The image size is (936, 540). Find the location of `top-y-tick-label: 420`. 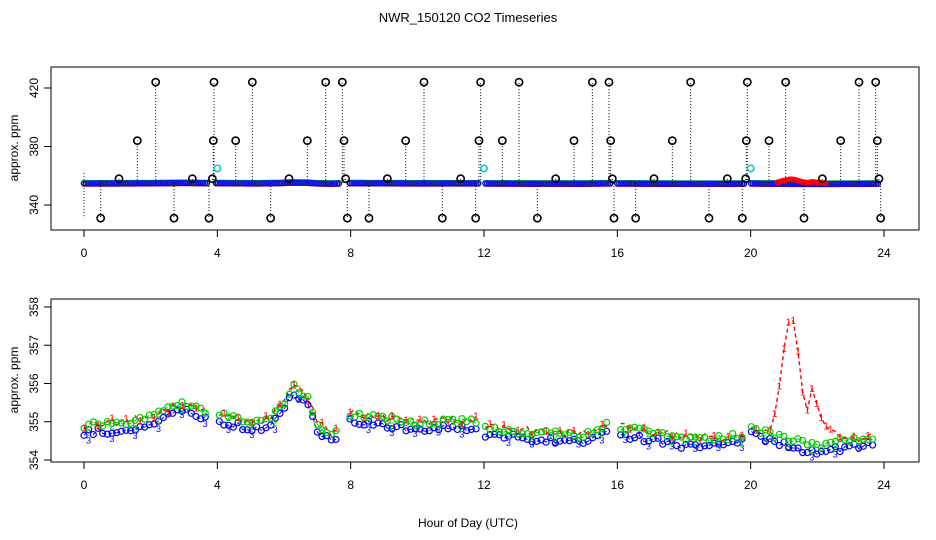

top-y-tick-label: 420 is located at coordinates (34, 88).